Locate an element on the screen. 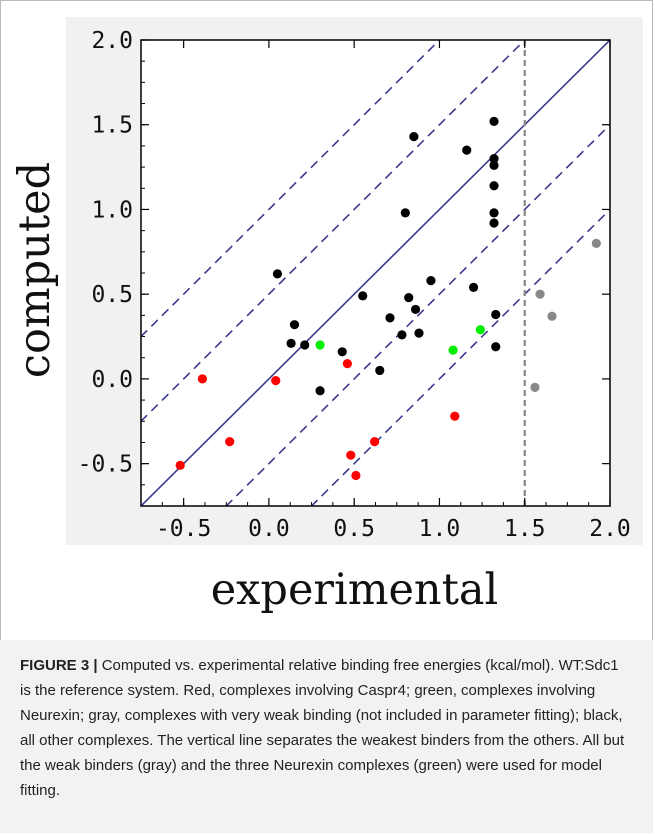 The height and width of the screenshot is (835, 655). y-axis-label: computed is located at coordinates (35, 270).